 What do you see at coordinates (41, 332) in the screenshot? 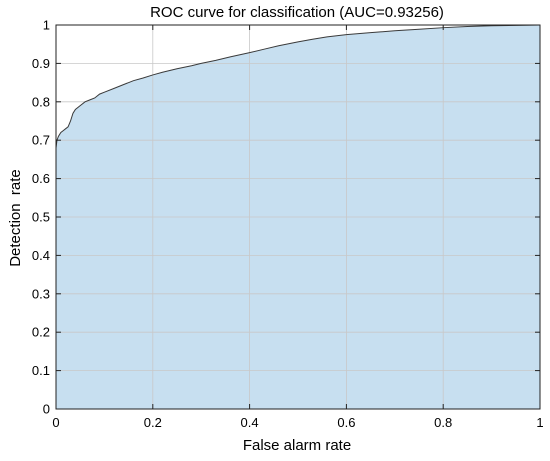
I see `y-tick-label: 0.2` at bounding box center [41, 332].